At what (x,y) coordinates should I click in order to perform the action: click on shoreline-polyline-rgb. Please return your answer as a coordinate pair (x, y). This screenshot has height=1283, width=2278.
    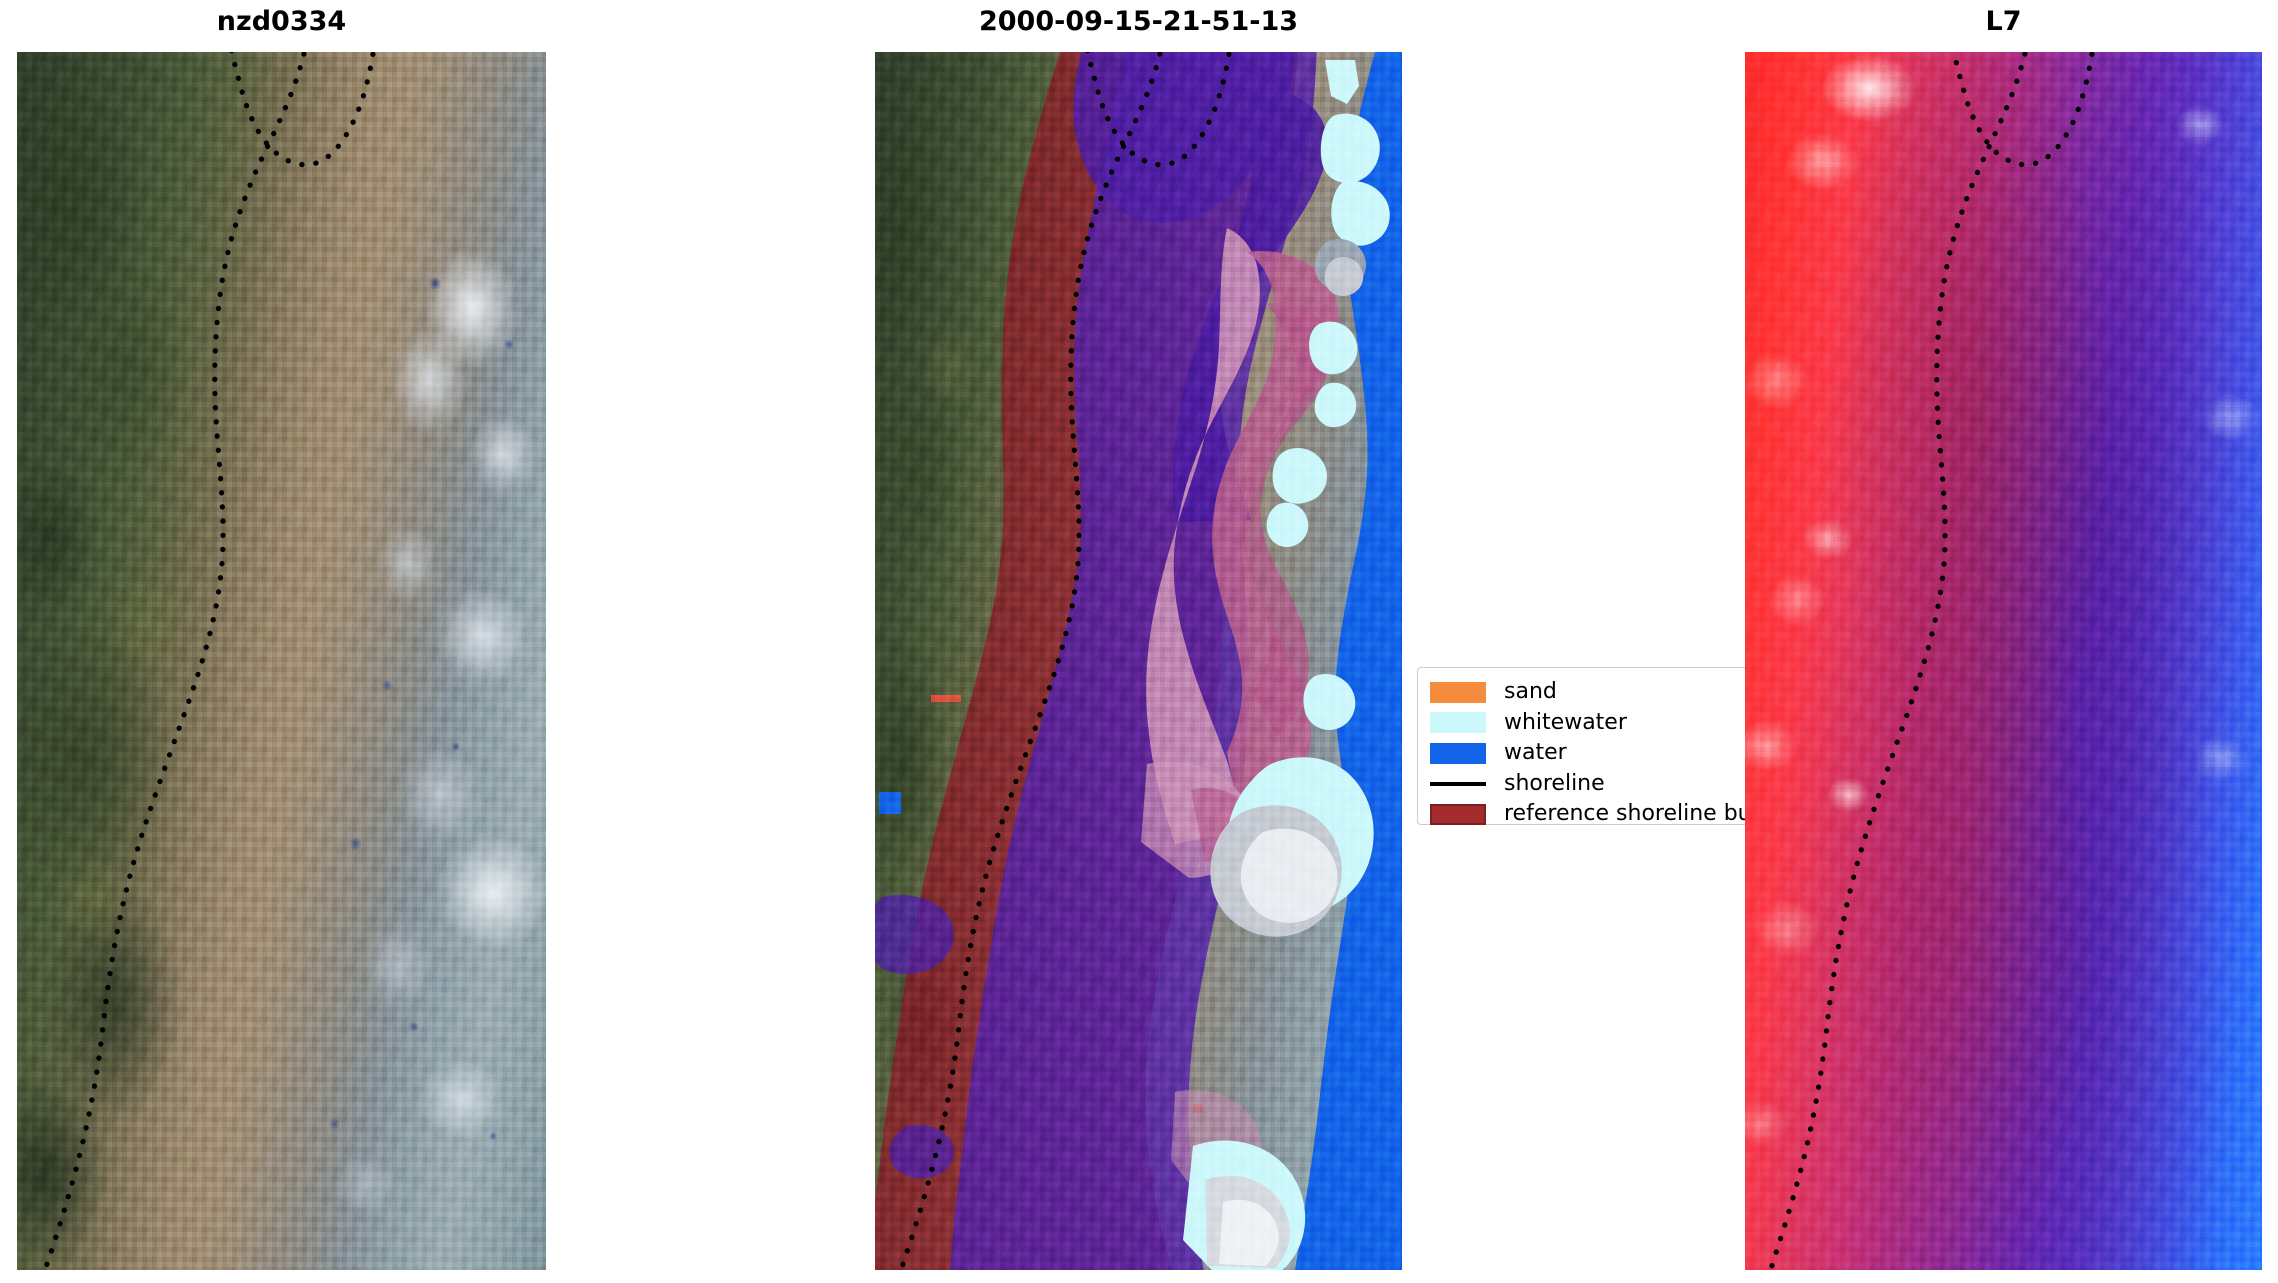
    Looking at the image, I should click on (209, 661).